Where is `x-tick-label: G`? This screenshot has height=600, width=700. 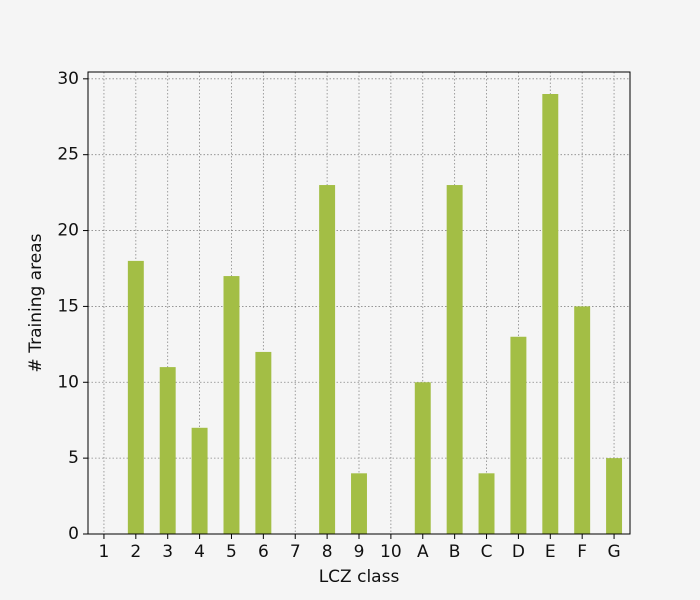 x-tick-label: G is located at coordinates (613, 552).